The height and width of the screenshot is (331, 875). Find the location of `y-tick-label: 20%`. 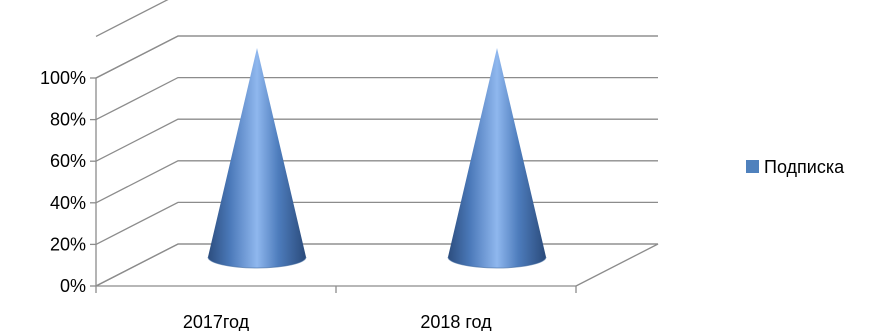

y-tick-label: 20% is located at coordinates (68, 244).